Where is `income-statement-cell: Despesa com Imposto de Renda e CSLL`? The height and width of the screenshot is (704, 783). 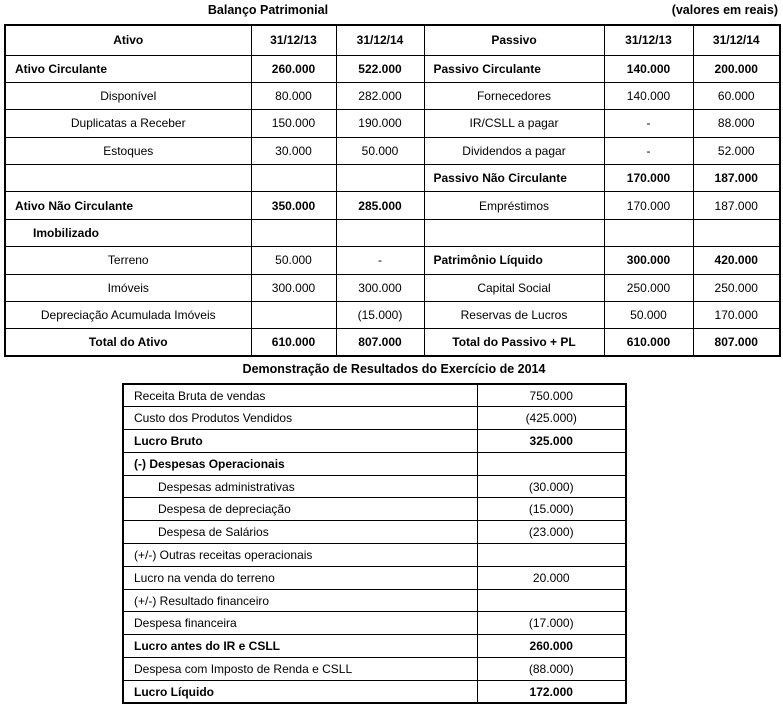
income-statement-cell: Despesa com Imposto de Renda e CSLL is located at coordinates (300, 669).